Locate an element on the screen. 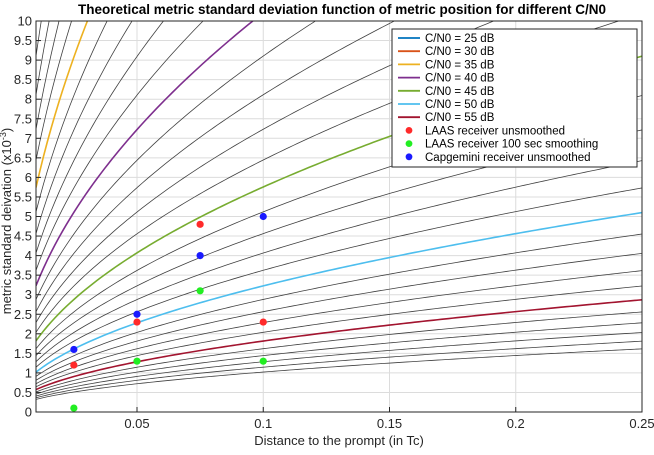  legend-box is located at coordinates (514, 98).